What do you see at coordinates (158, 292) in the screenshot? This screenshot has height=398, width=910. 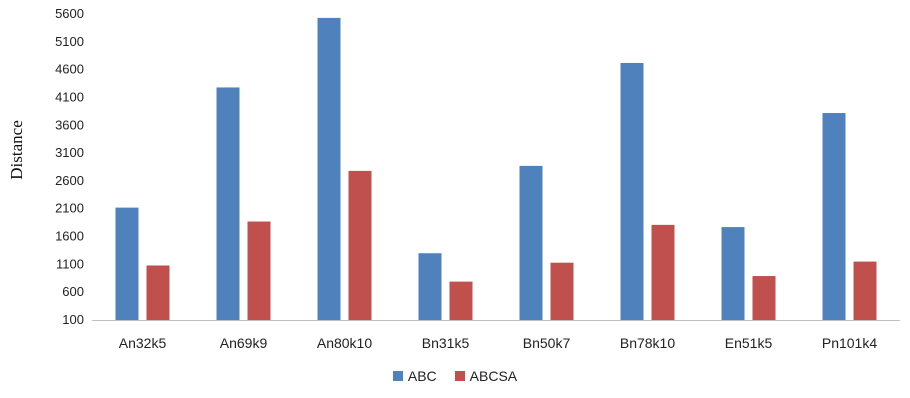 I see `bar-abcsa-an32k5` at bounding box center [158, 292].